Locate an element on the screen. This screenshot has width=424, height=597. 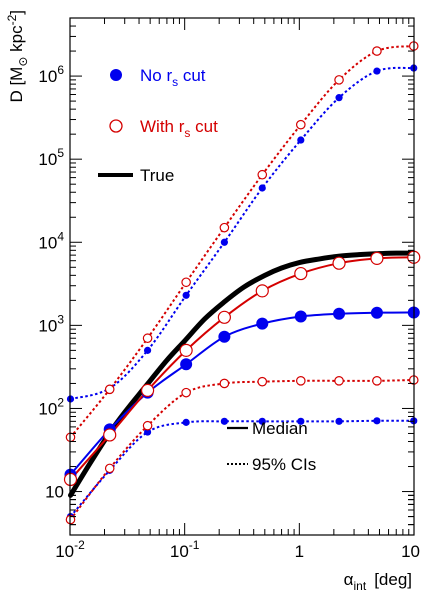
x-tick-label-1-exp: -1 is located at coordinates (194, 545).